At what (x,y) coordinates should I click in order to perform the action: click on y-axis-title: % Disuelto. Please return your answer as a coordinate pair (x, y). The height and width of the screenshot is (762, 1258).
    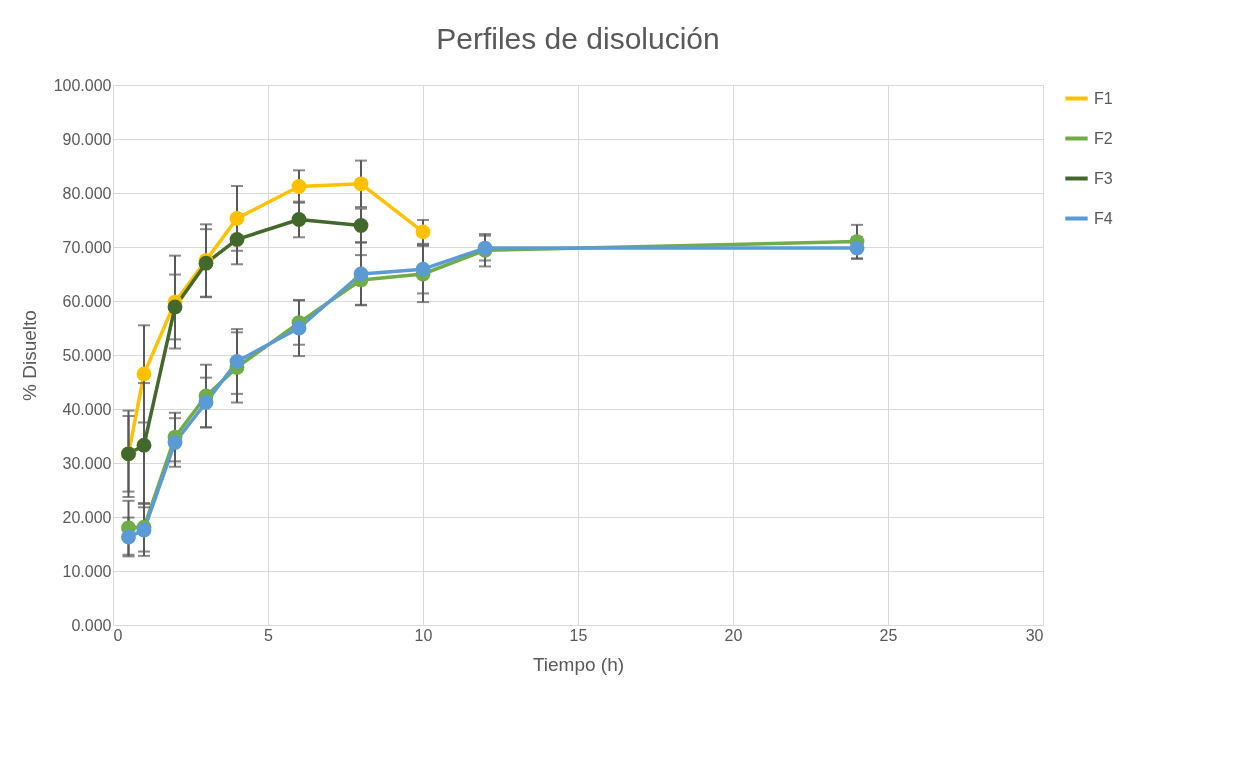
    Looking at the image, I should click on (29, 355).